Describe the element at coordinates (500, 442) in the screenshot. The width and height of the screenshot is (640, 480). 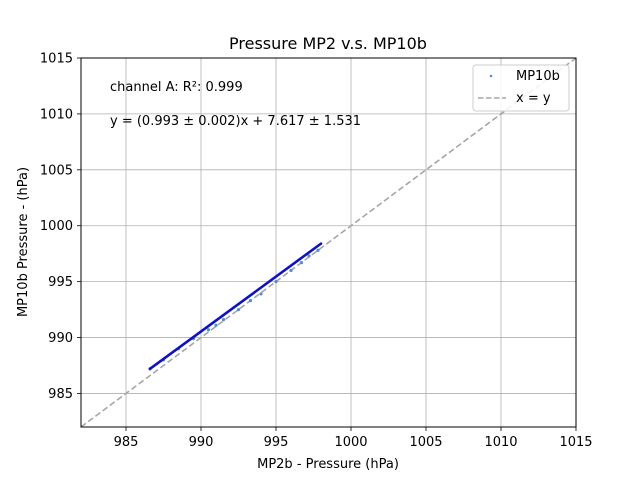
I see `x-tick-label: 1010` at that location.